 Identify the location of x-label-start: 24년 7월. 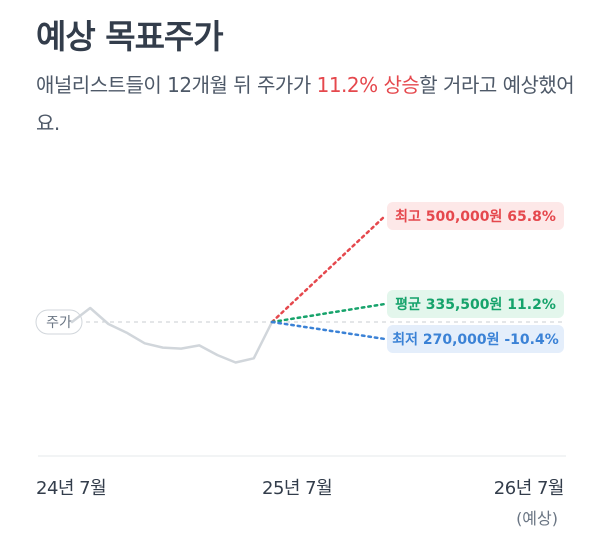
(71, 488).